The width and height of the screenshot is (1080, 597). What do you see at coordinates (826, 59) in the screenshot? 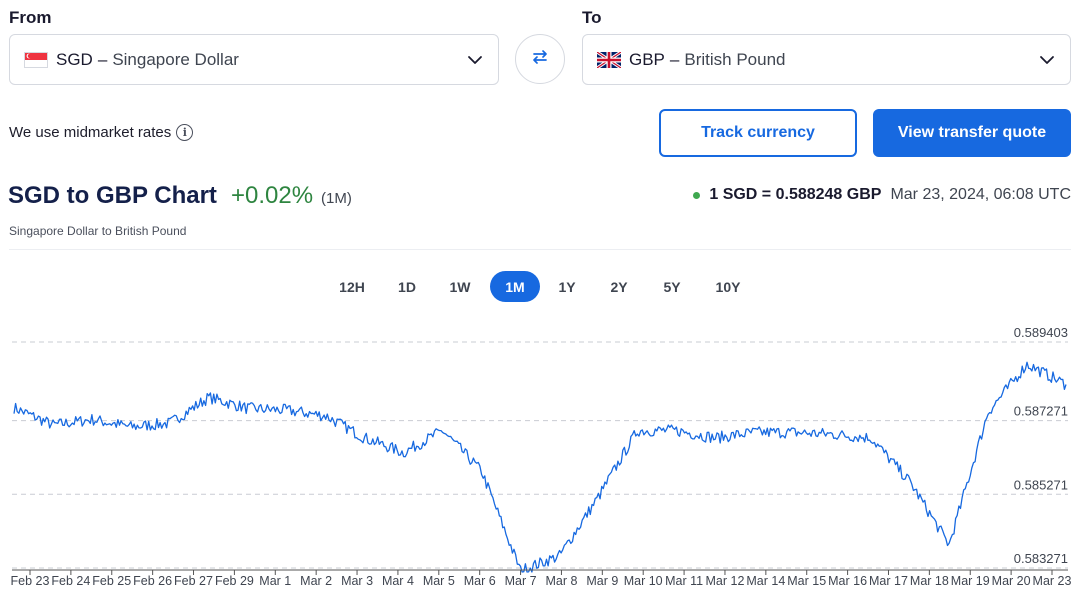
I see `to-currency-select: GBP – British Pound` at bounding box center [826, 59].